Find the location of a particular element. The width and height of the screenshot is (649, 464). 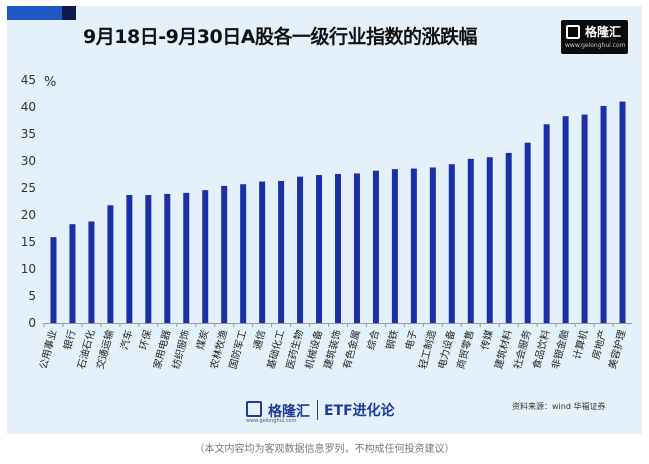

x-tick-label: 电力设备 is located at coordinates (446, 349).